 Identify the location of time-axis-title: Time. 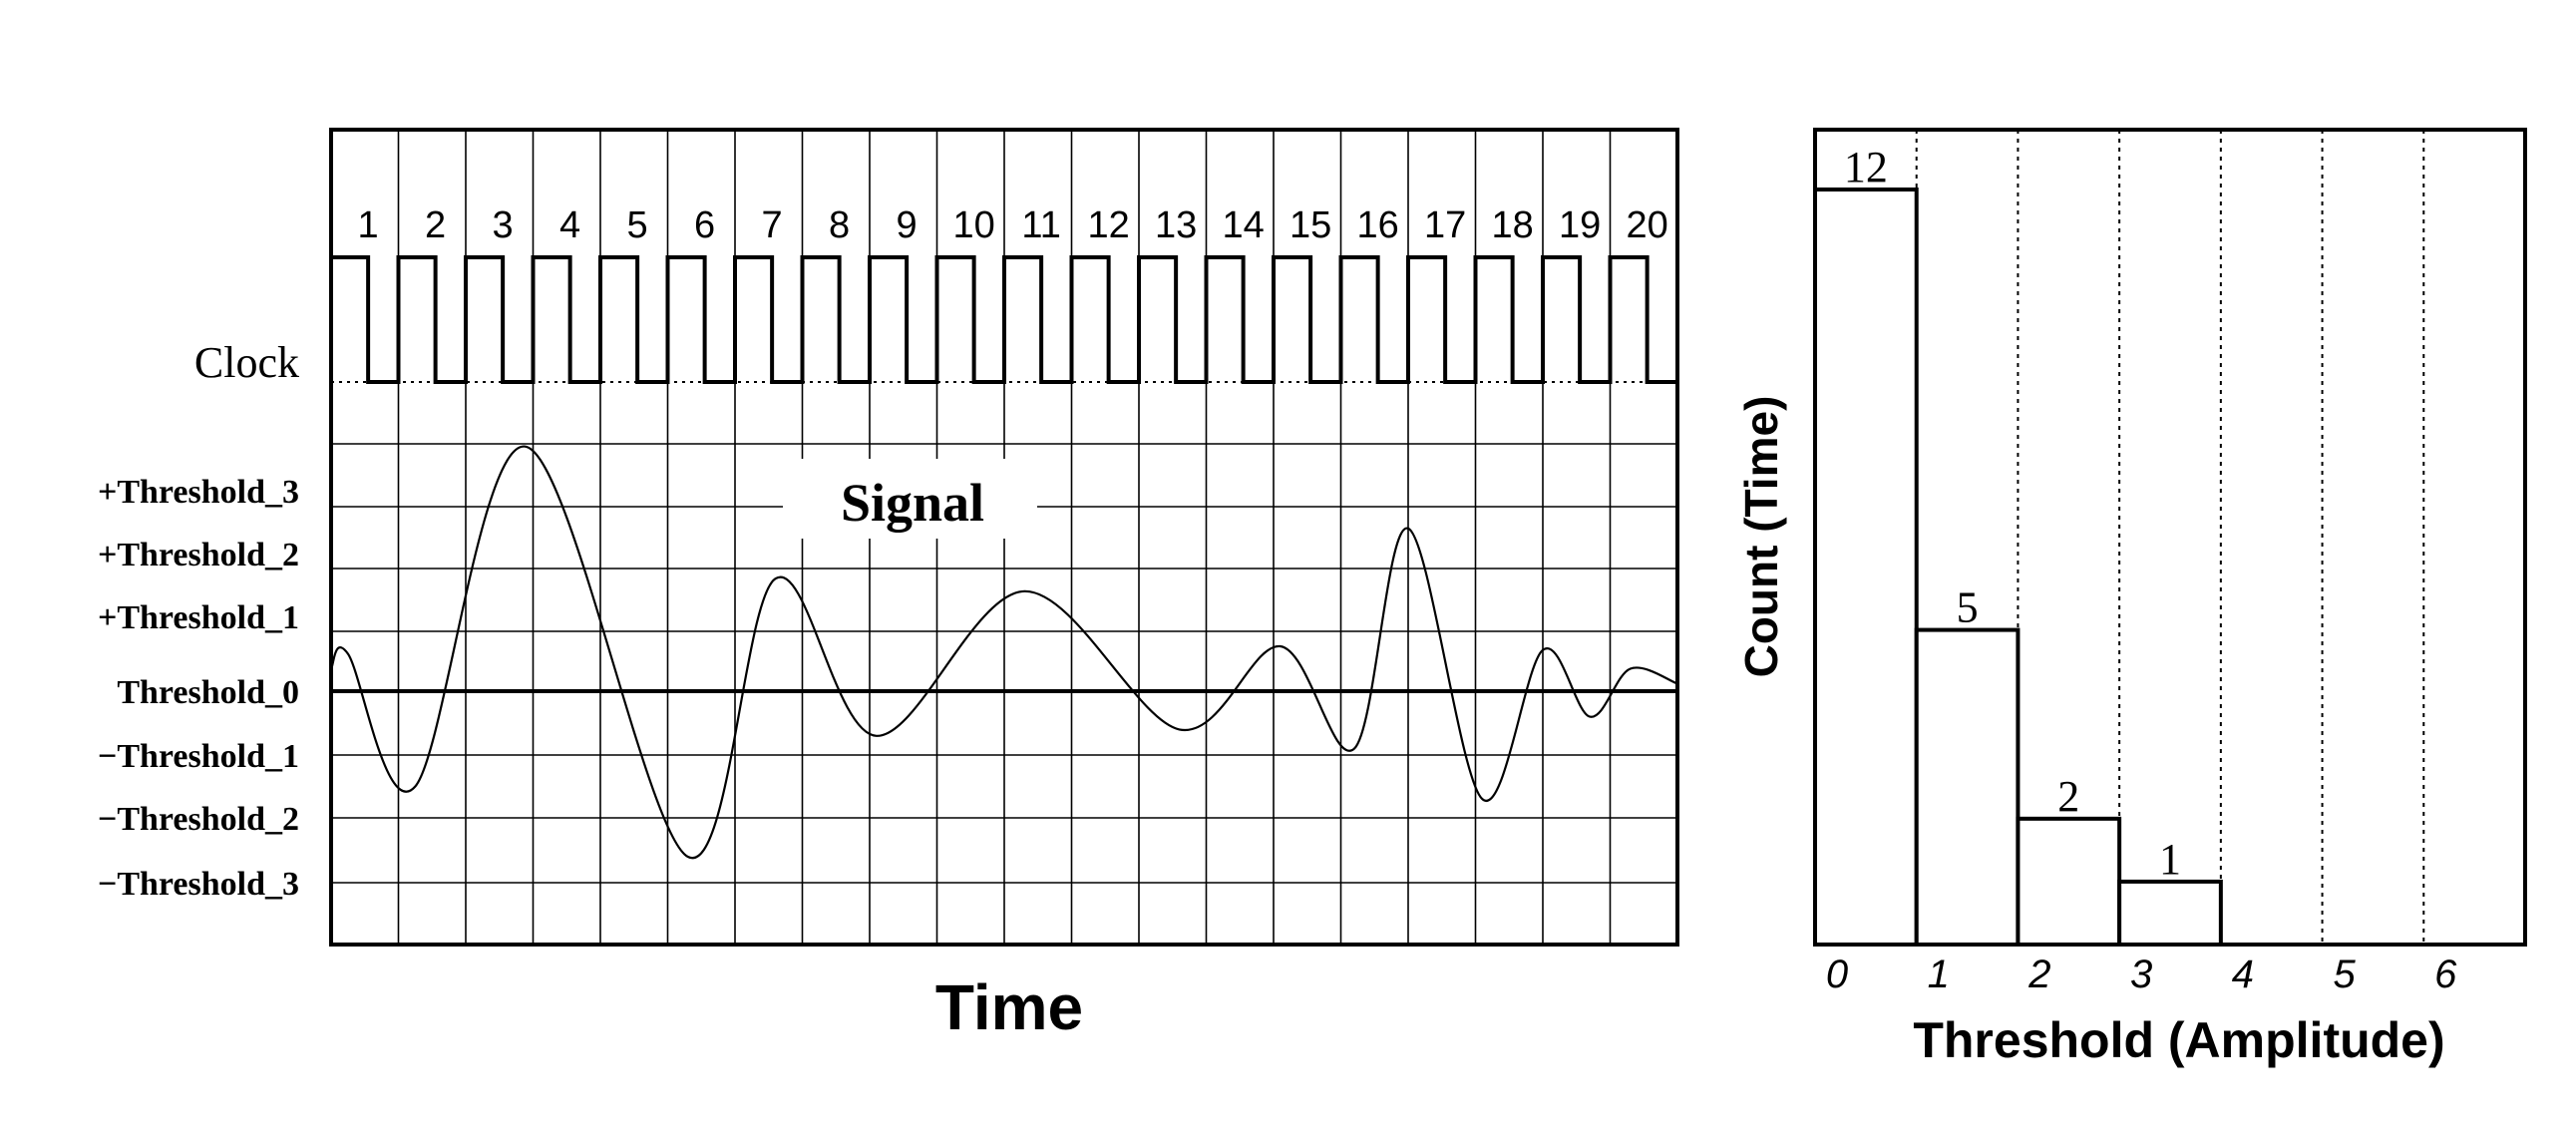
(1009, 1007).